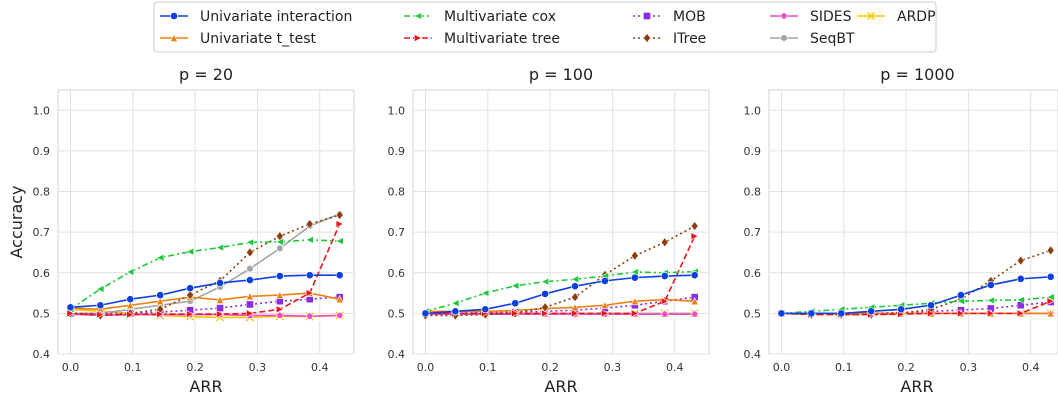 The height and width of the screenshot is (401, 1058). I want to click on panel-title: p = 20, so click(206, 74).